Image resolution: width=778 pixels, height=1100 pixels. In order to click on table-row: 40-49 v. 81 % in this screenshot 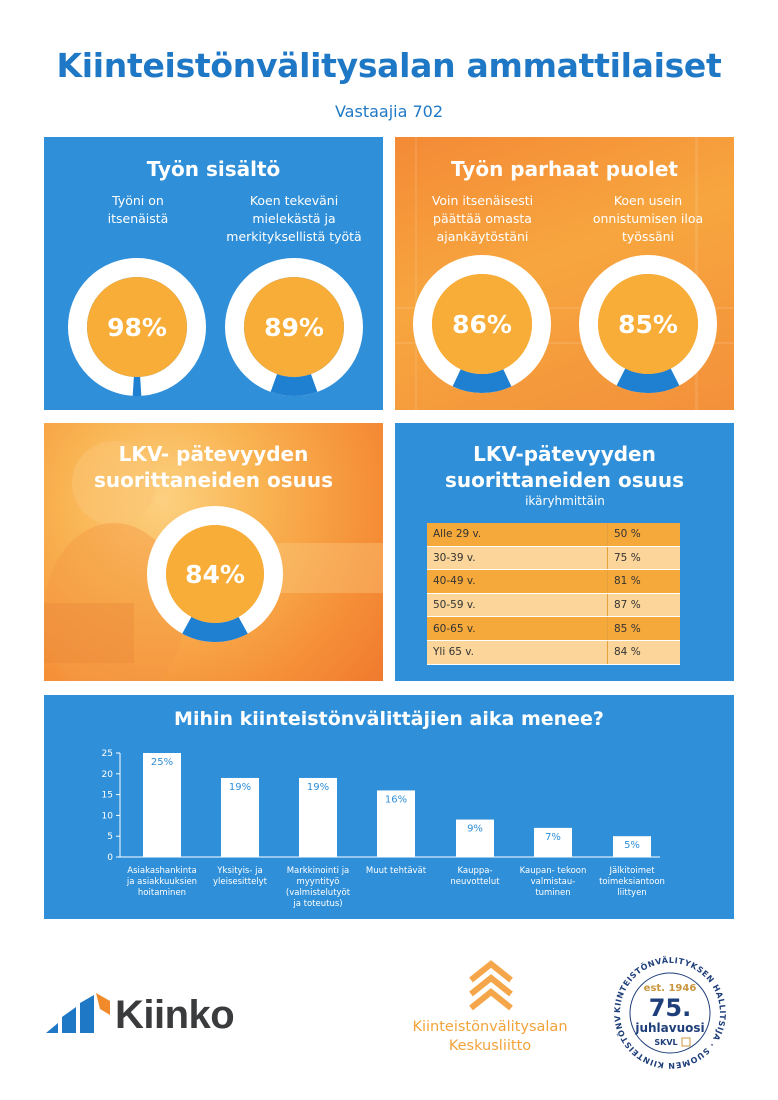, I will do `click(553, 581)`.